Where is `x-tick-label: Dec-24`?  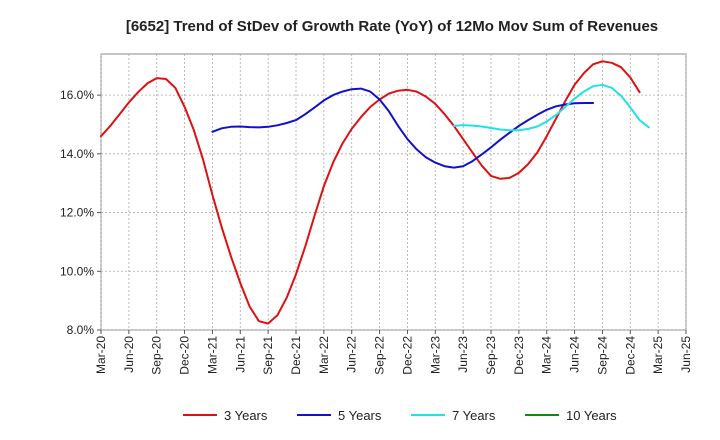
x-tick-label: Dec-24 is located at coordinates (630, 355).